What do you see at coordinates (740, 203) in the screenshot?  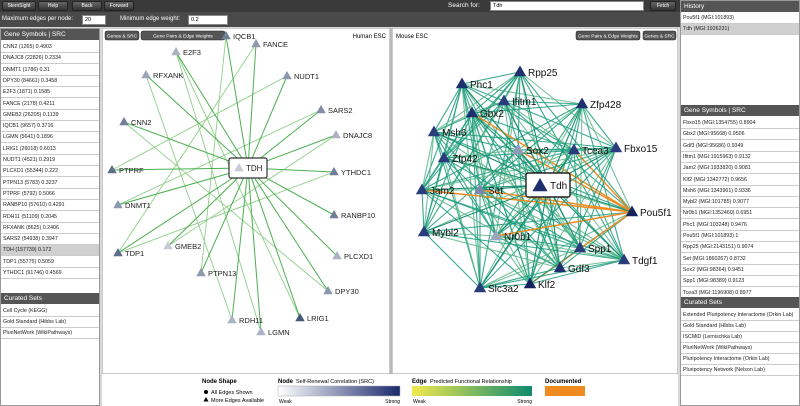 I see `list-item: Mybl2 (MGI:101785) 0.9077` at bounding box center [740, 203].